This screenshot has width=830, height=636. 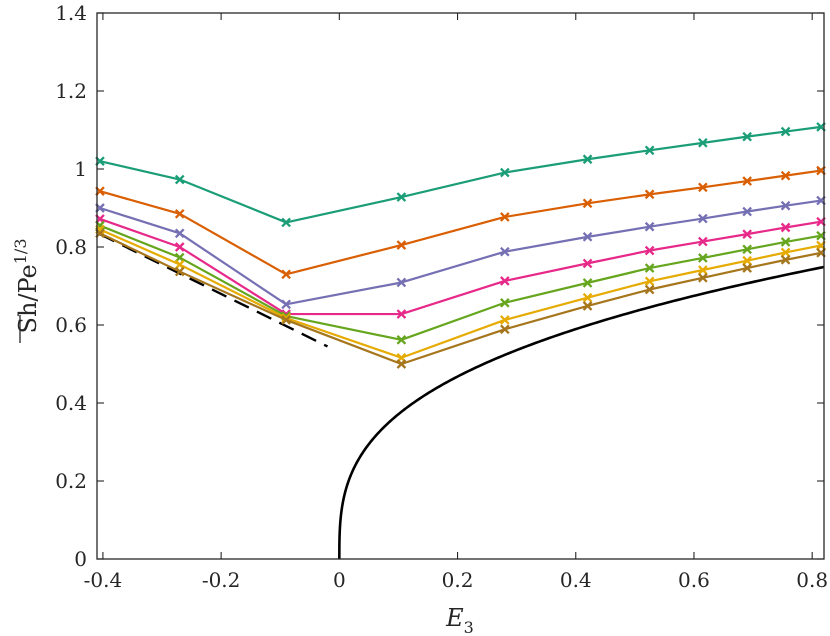 I want to click on y-tick-label: 1.4, so click(x=71, y=13).